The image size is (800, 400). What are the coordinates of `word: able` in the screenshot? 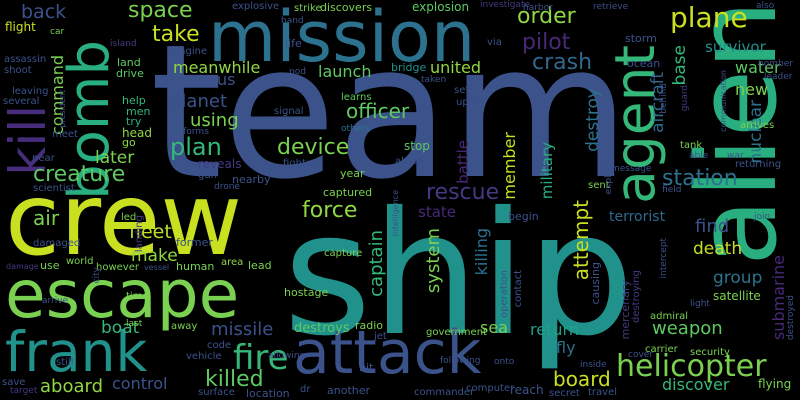 It's located at (699, 156).